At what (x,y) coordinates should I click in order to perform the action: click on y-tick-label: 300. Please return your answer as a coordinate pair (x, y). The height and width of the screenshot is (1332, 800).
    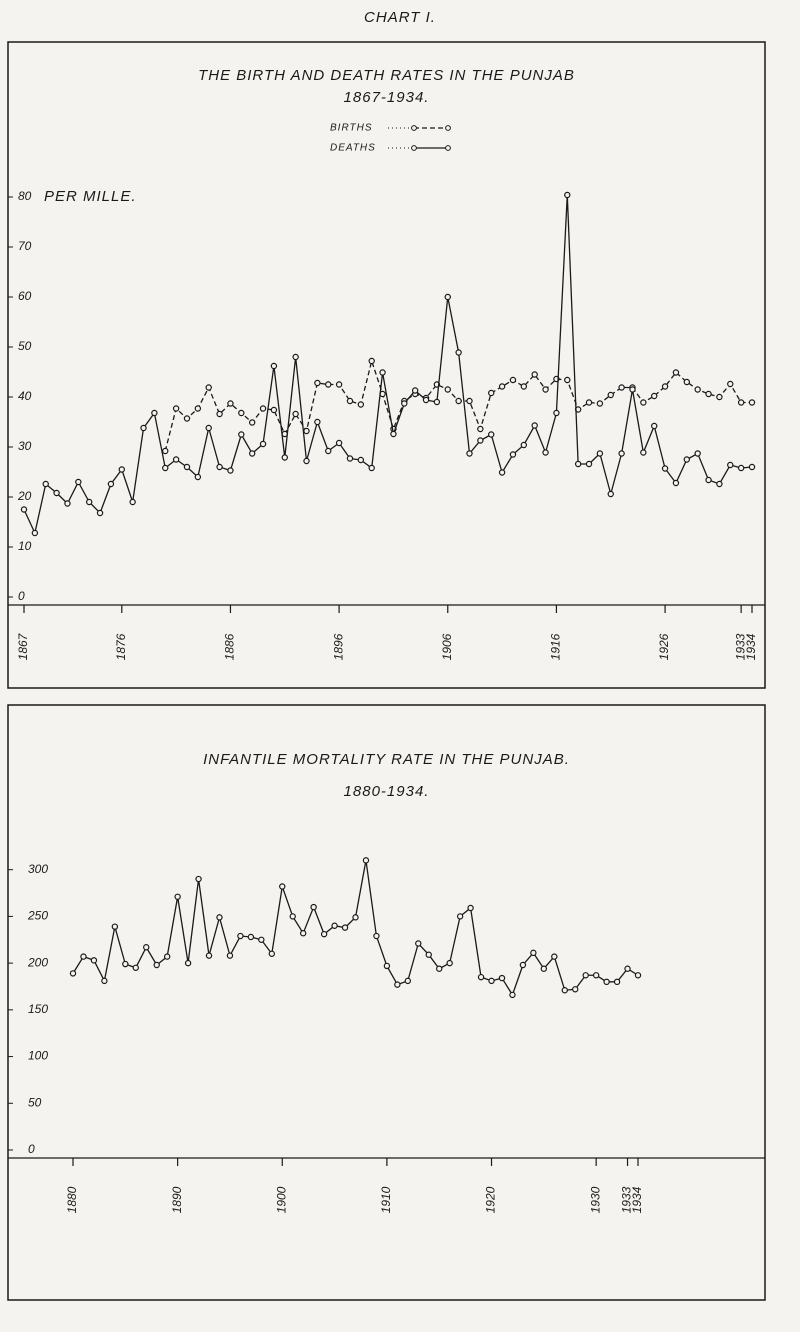
    Looking at the image, I should click on (38, 869).